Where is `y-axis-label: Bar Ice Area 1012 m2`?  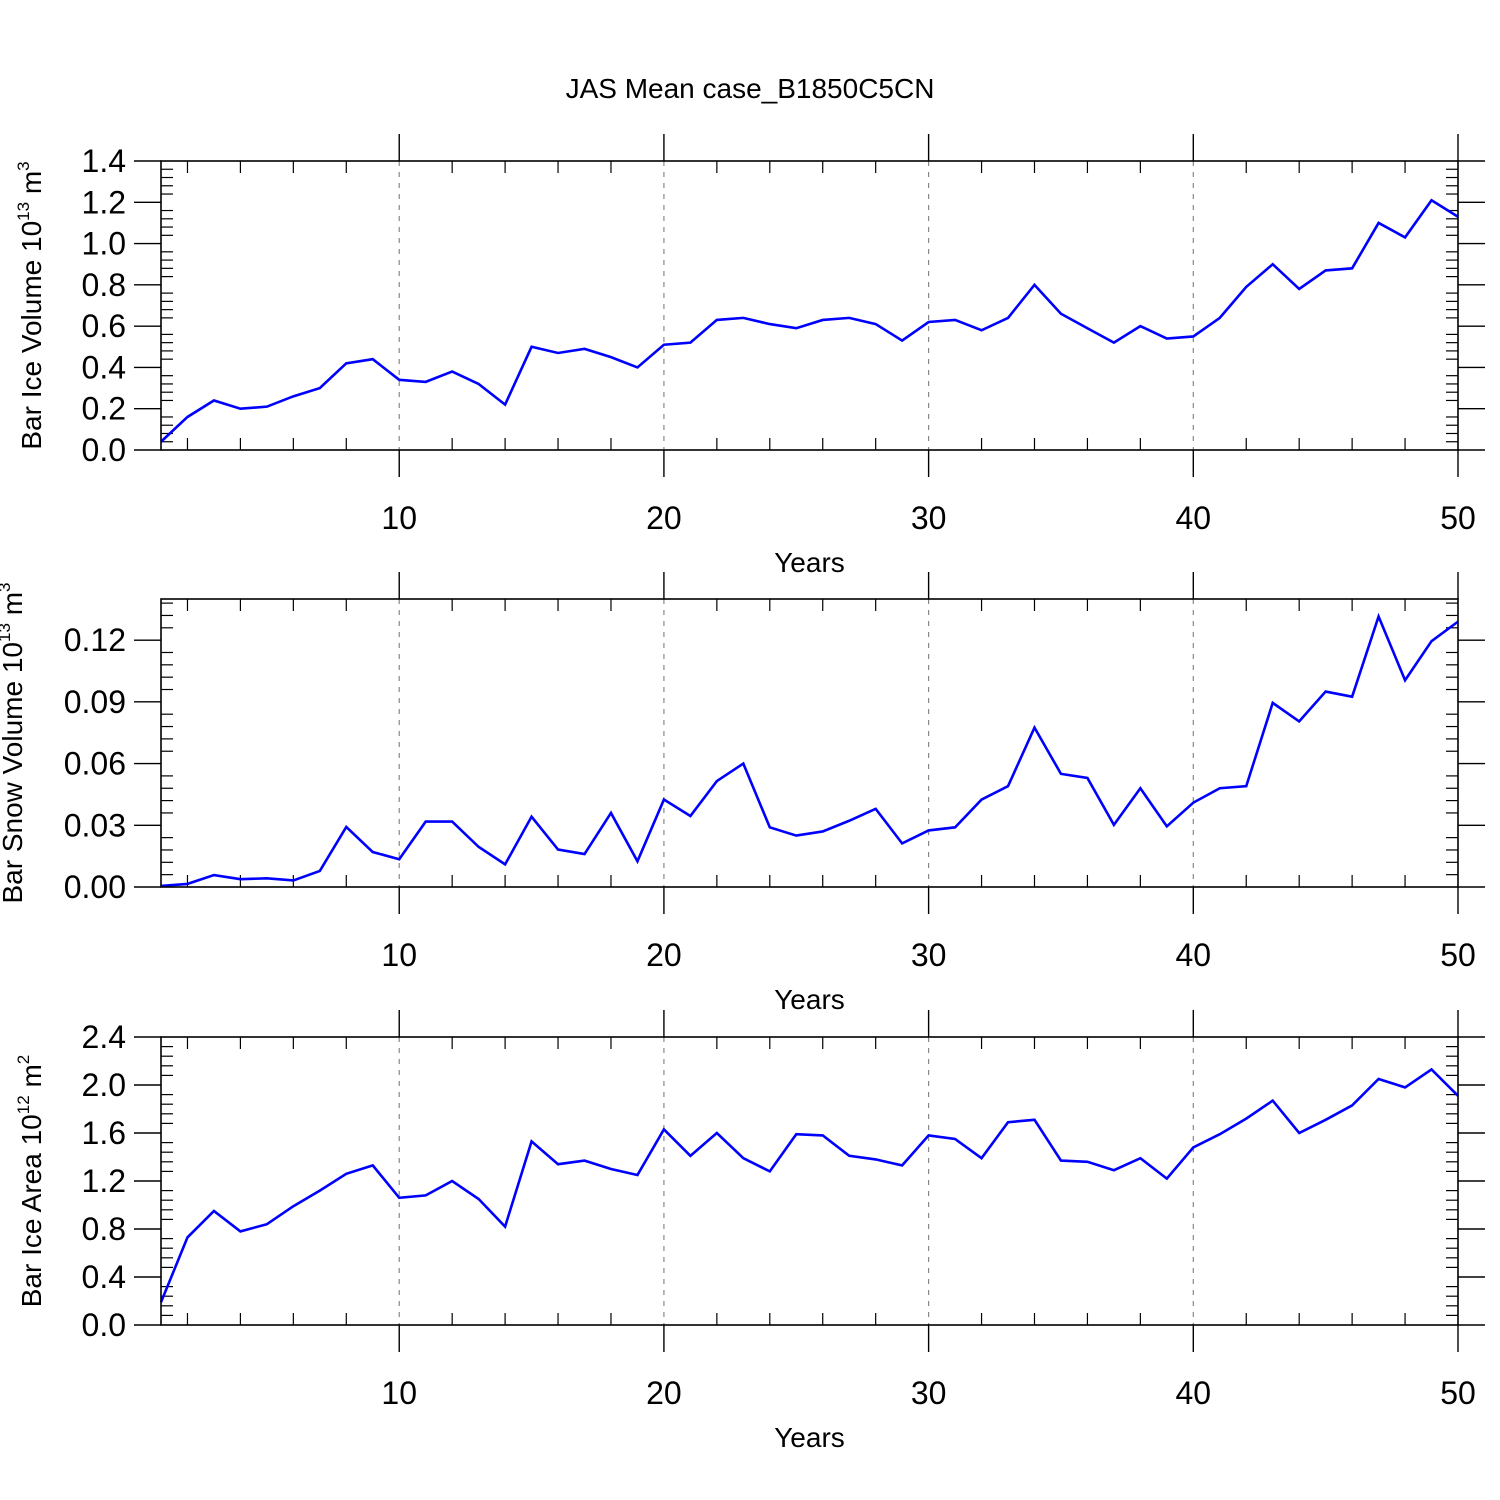
y-axis-label: Bar Ice Area 1012 m2 is located at coordinates (30, 1181).